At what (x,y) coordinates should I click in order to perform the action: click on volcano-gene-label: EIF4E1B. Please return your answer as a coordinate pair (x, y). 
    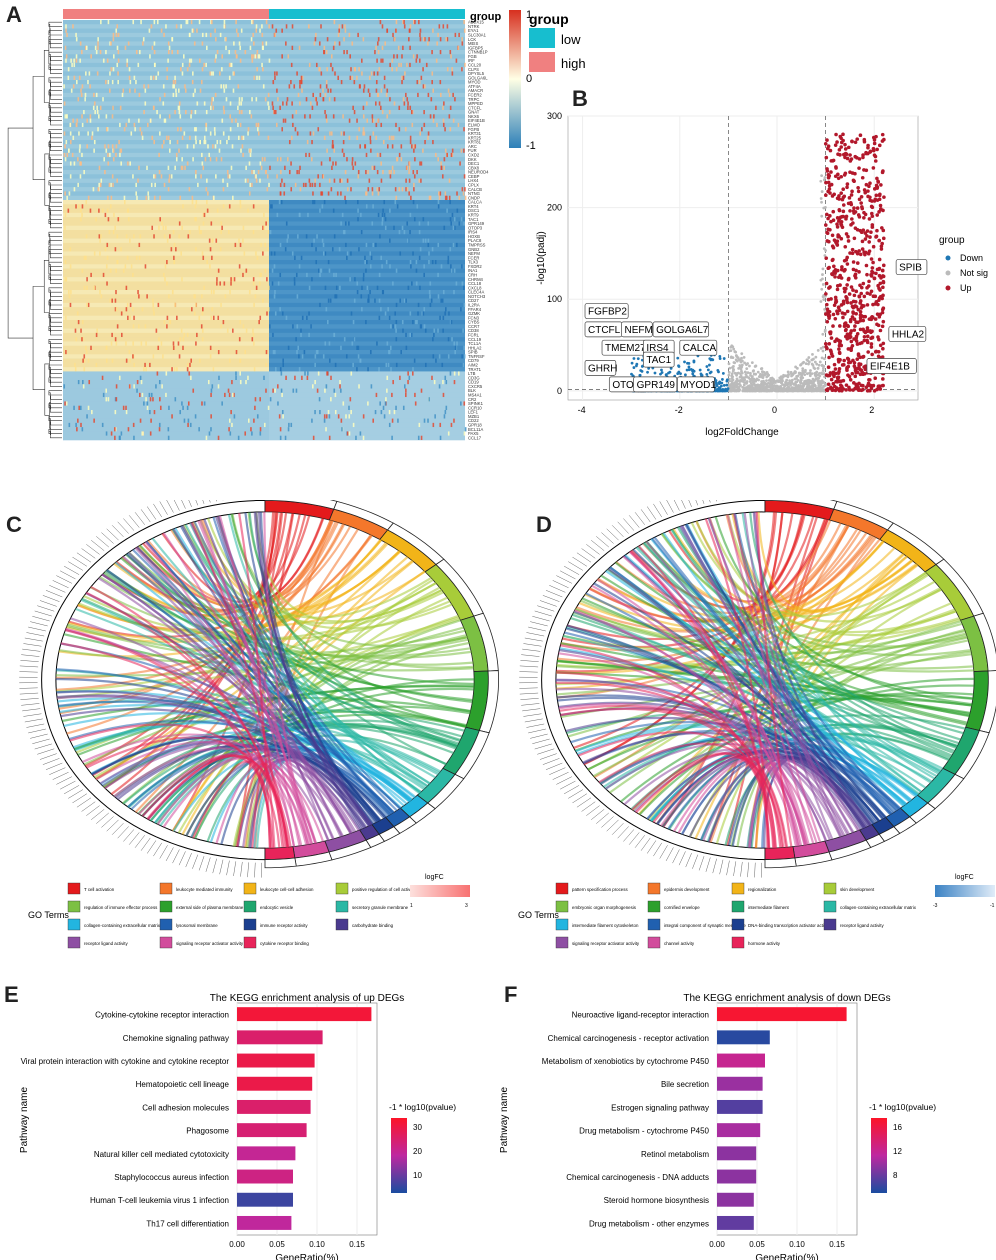
    Looking at the image, I should click on (890, 367).